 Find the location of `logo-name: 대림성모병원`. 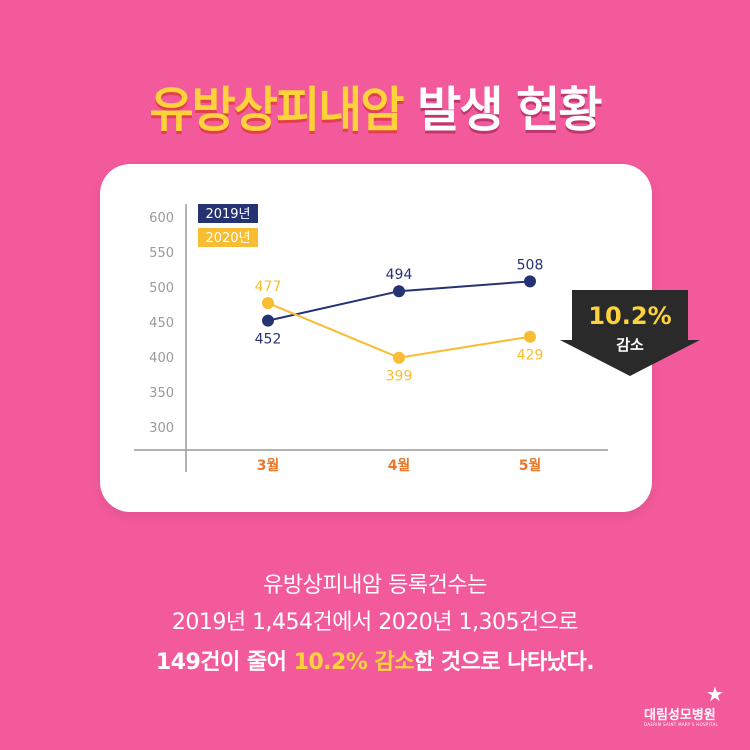

logo-name: 대림성모병원 is located at coordinates (680, 715).